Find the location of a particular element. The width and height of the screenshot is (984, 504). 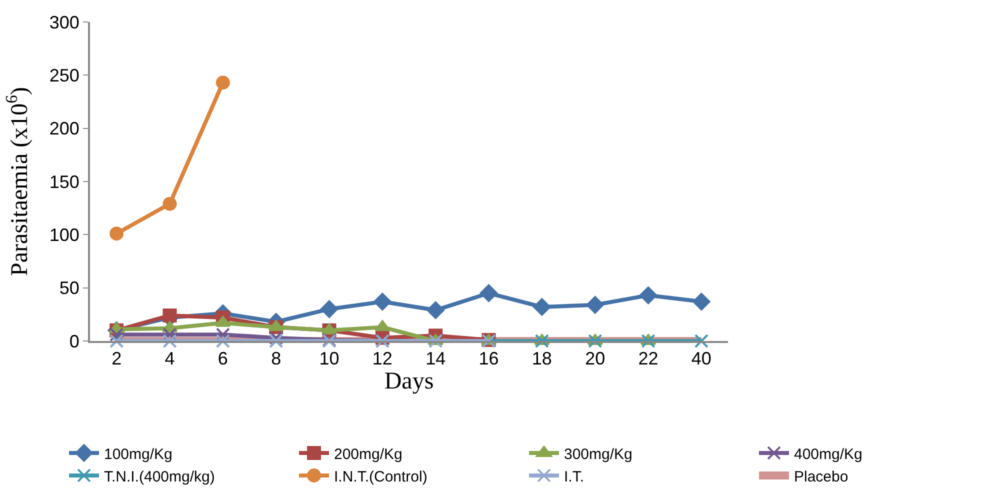

x-tick-label: 40 is located at coordinates (701, 358).